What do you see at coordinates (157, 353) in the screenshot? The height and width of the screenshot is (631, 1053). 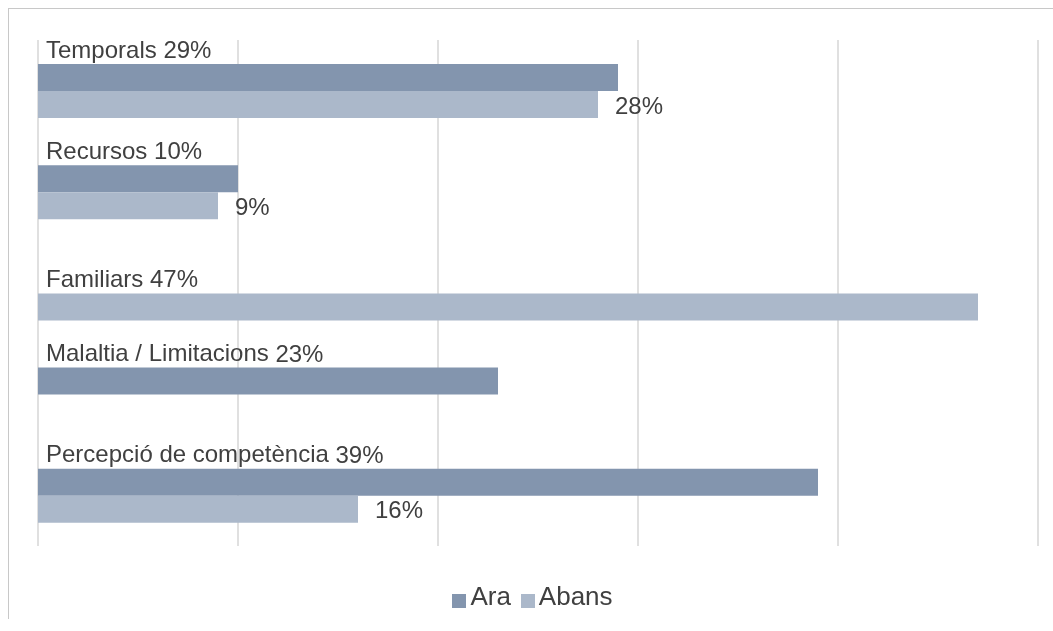 I see `y-tick-label: Malaltia / Limitacions` at bounding box center [157, 353].